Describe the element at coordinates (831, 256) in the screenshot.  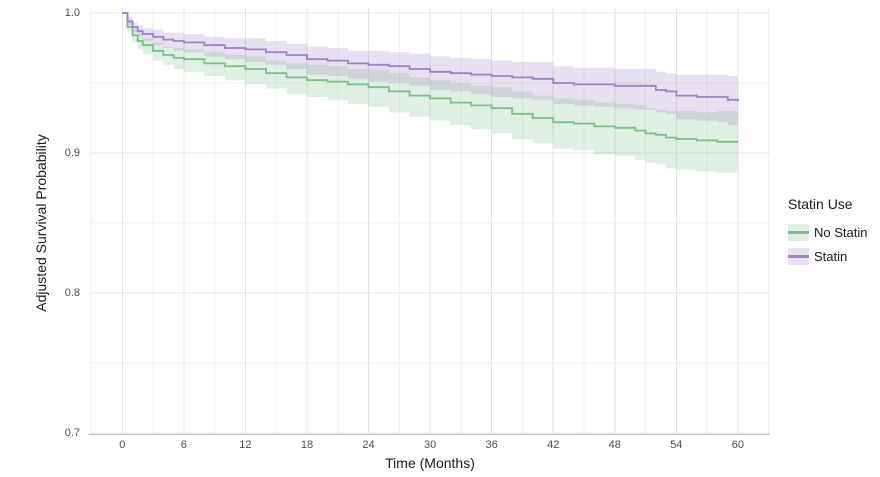
I see `legend-label-statin: Statin` at that location.